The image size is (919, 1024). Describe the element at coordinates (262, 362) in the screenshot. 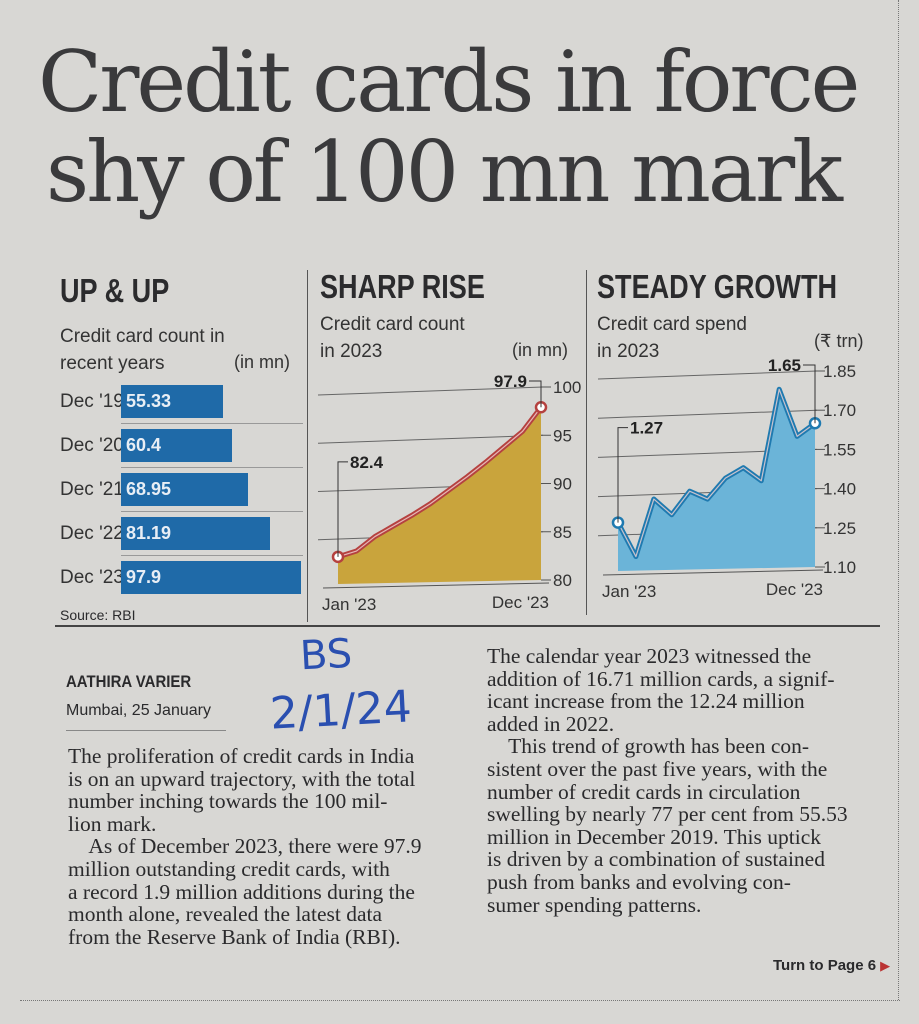

I see `chart1-unit: (in mn)` at that location.